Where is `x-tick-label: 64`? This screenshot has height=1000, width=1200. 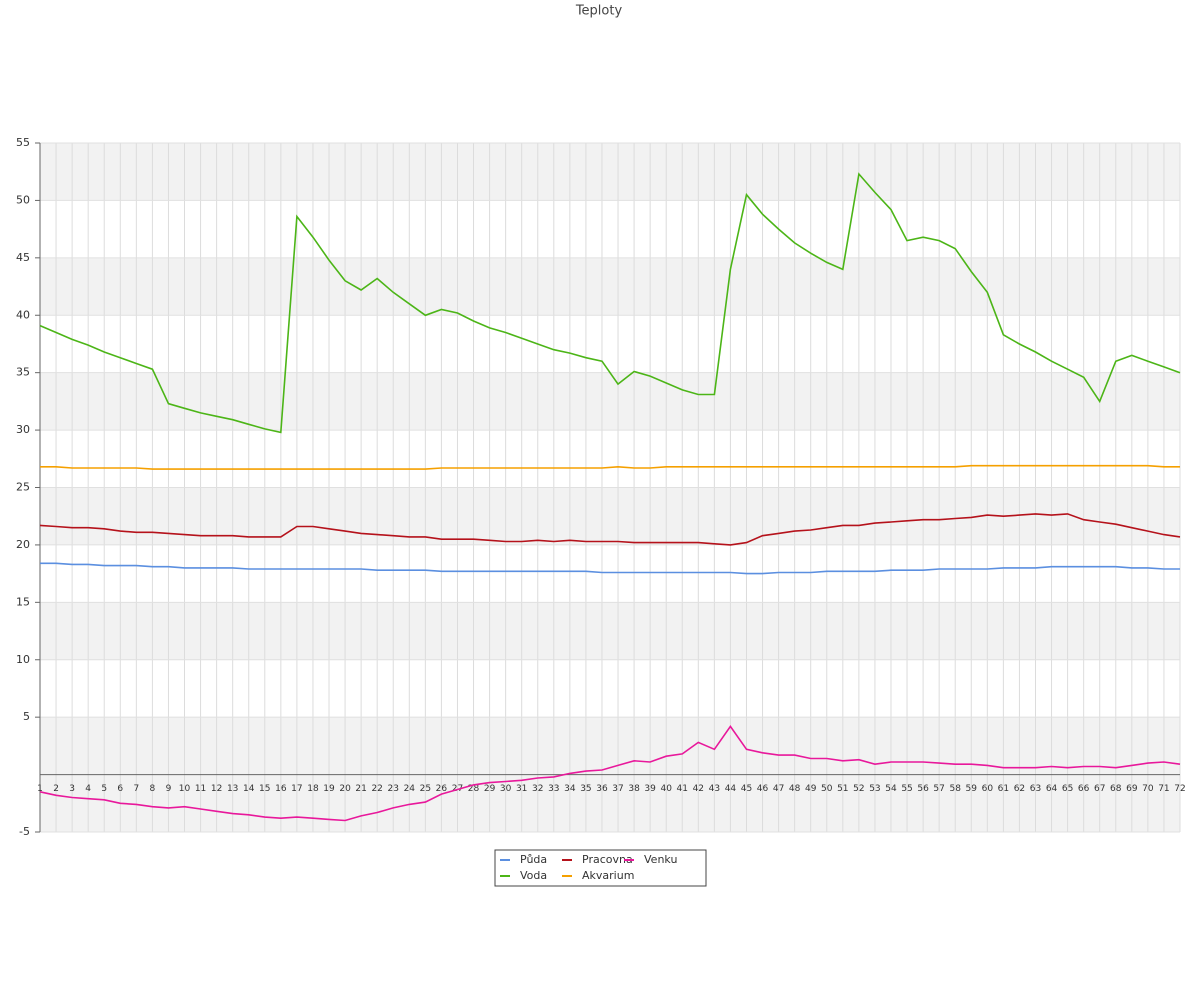
x-tick-label: 64 is located at coordinates (1052, 789).